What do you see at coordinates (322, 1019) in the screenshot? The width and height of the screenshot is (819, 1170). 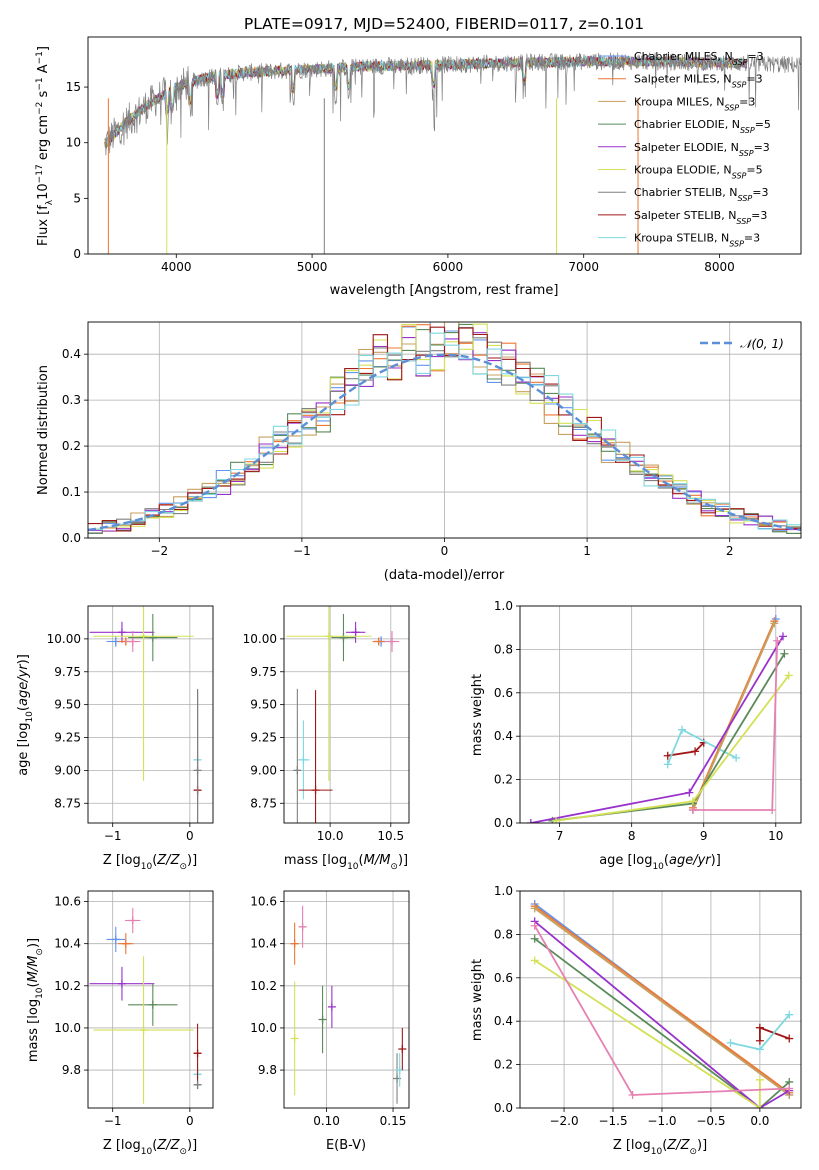 I see `point-chabrier_elodie` at bounding box center [322, 1019].